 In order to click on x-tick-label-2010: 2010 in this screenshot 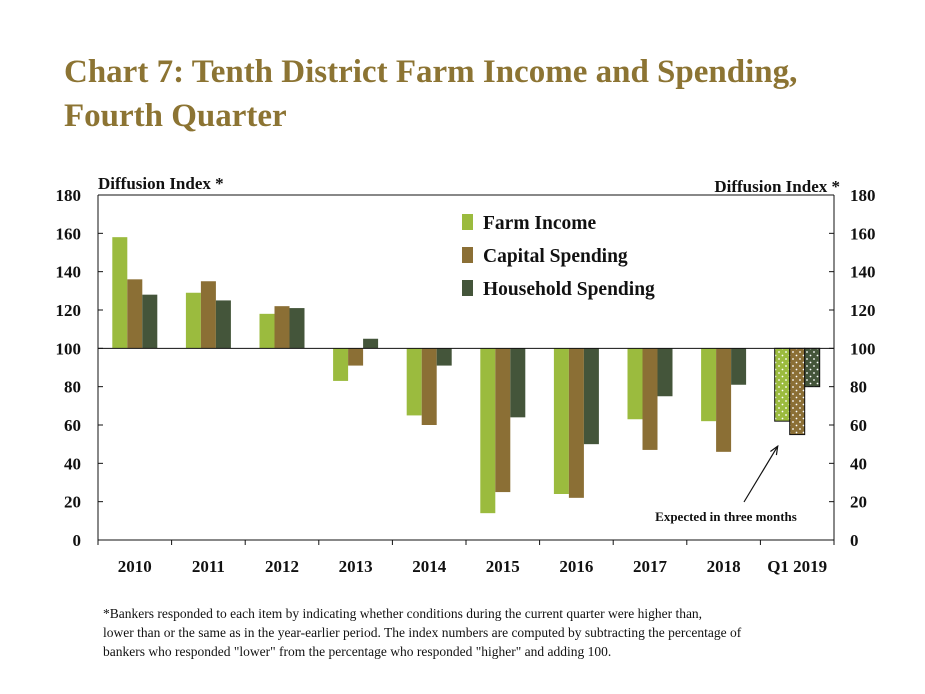, I will do `click(135, 566)`.